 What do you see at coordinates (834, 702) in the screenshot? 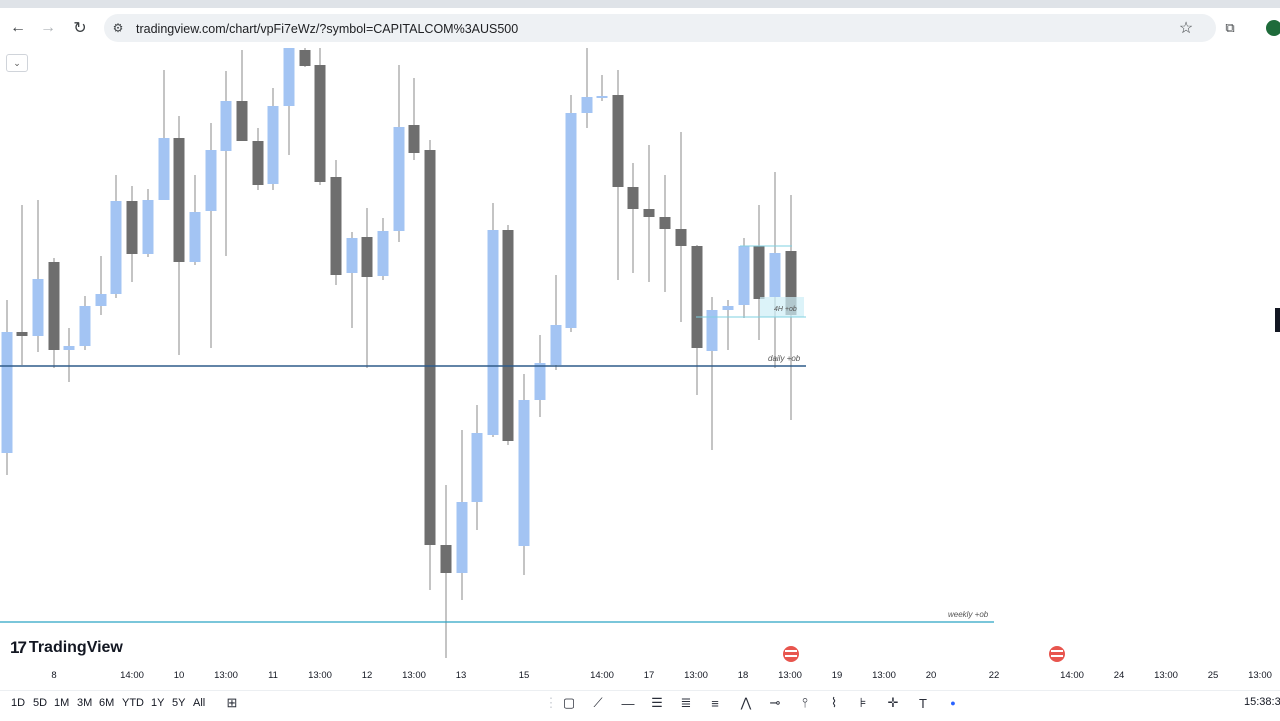
I see `elliott-wave-tool-icon: ⌇` at bounding box center [834, 702].